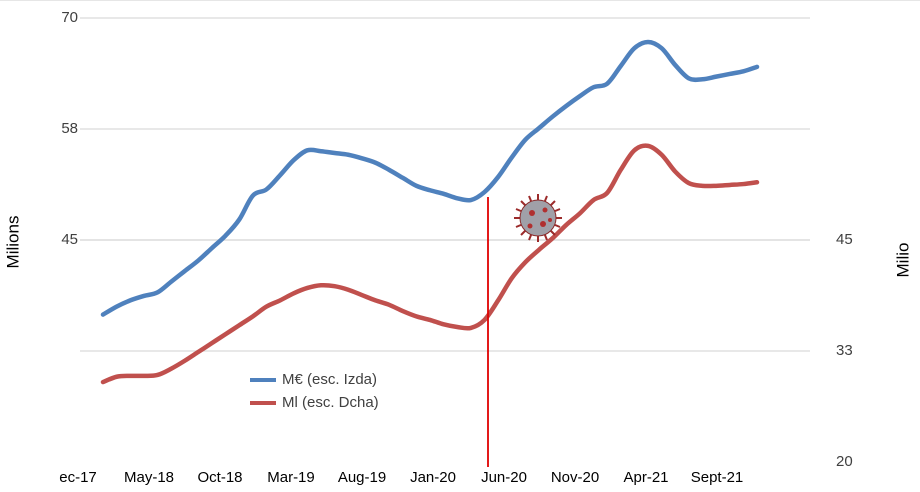 The image size is (920, 492). I want to click on virus-icon, so click(538, 218).